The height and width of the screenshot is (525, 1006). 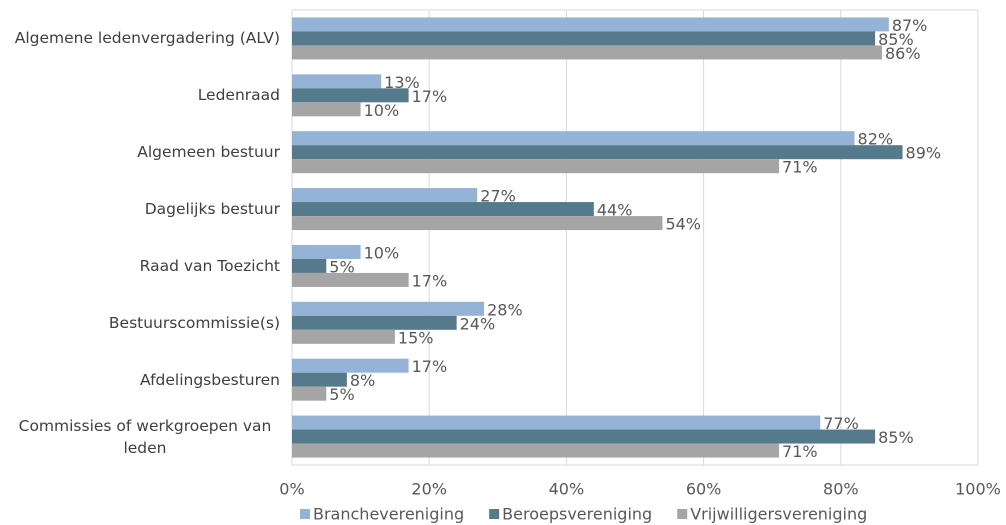 I want to click on data-label: 89%, so click(x=924, y=153).